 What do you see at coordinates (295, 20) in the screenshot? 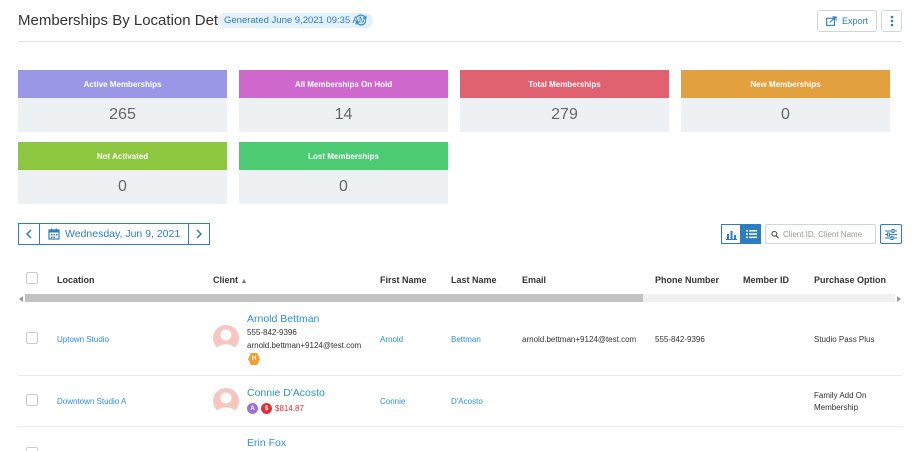
I see `generated-badge: Generated June 9,2021 09:35 AM` at bounding box center [295, 20].